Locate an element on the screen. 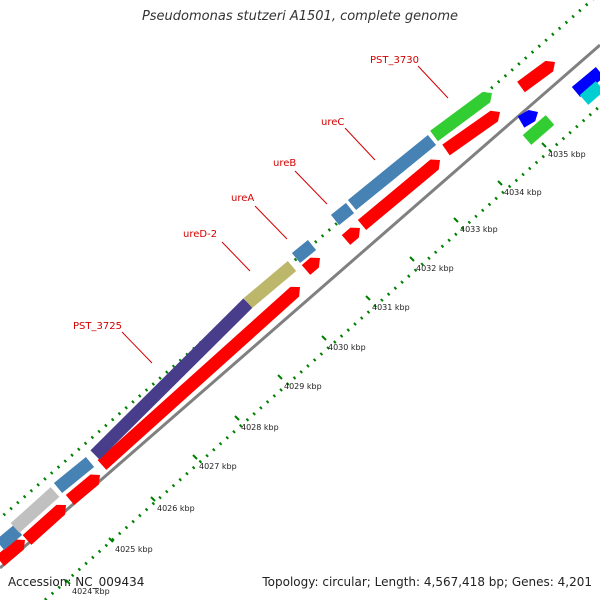 The image size is (600, 600). kbp-tick-label: 4034 kbp is located at coordinates (523, 192).